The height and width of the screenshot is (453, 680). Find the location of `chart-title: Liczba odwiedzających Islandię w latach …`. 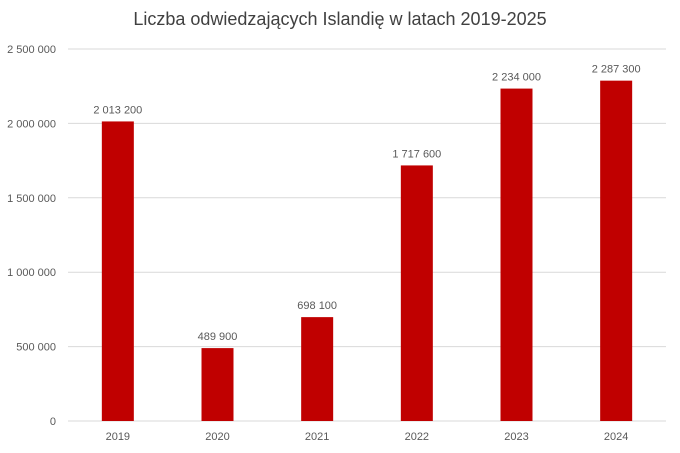

chart-title: Liczba odwiedzających Islandię w latach … is located at coordinates (340, 19).